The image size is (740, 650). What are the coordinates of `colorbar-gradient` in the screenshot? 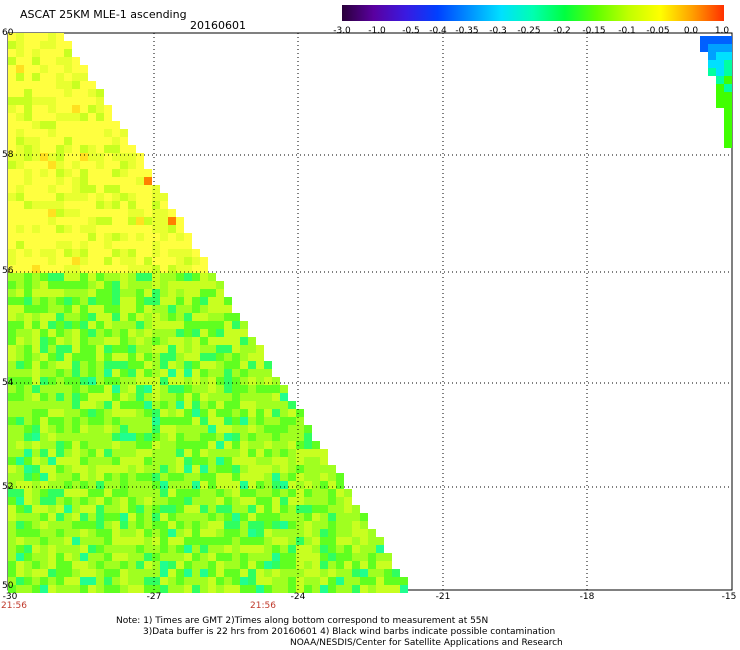 It's located at (533, 13).